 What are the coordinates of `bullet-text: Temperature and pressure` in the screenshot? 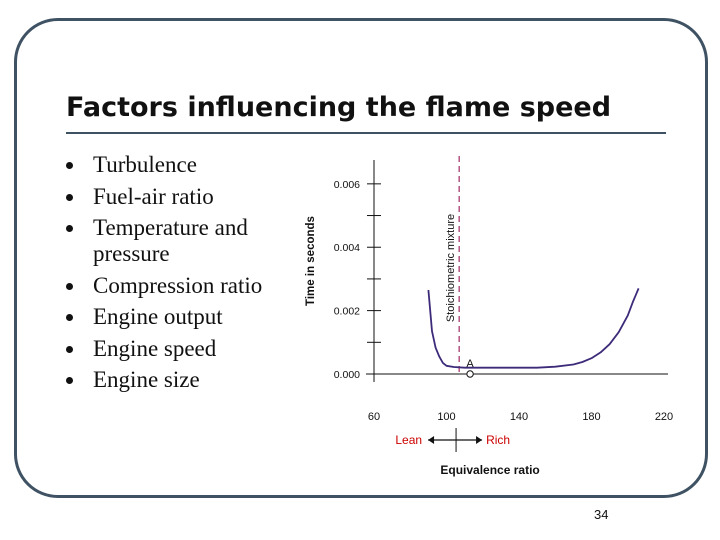 It's located at (170, 240).